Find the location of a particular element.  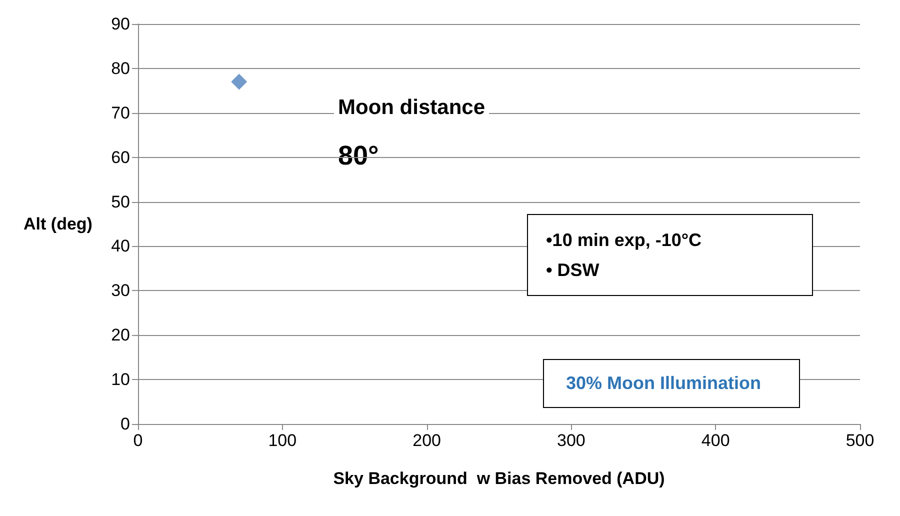

y-tick-label: 30 is located at coordinates (120, 290).